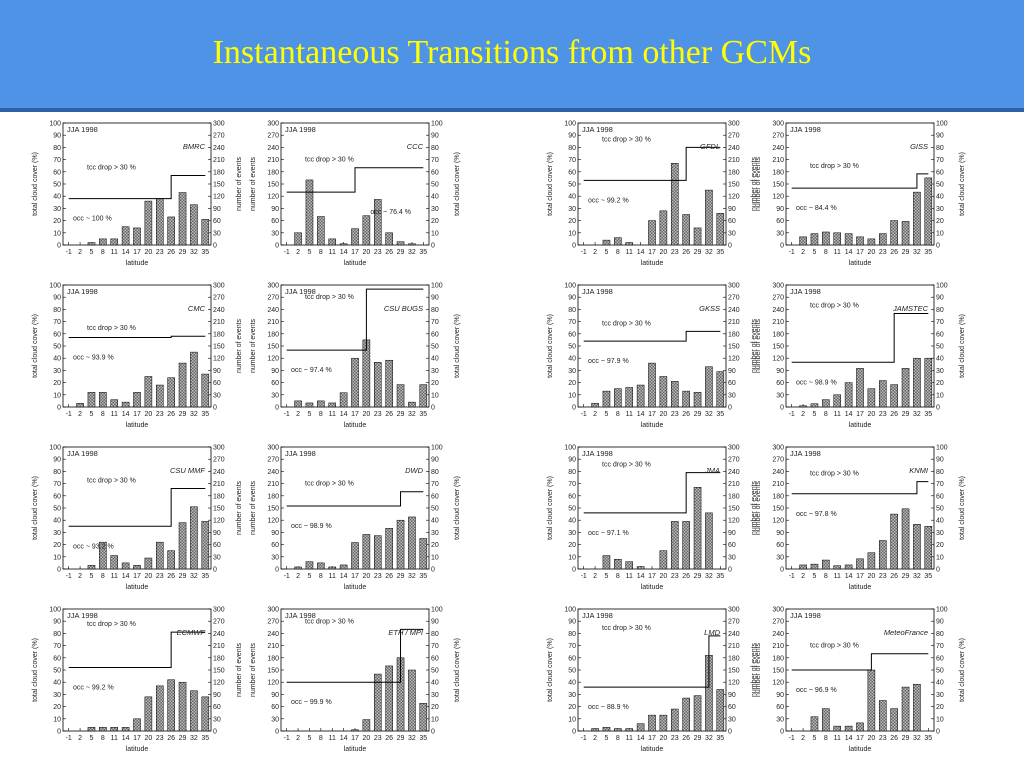 This screenshot has width=1024, height=768. I want to click on right-tick-label: 180, so click(734, 658).